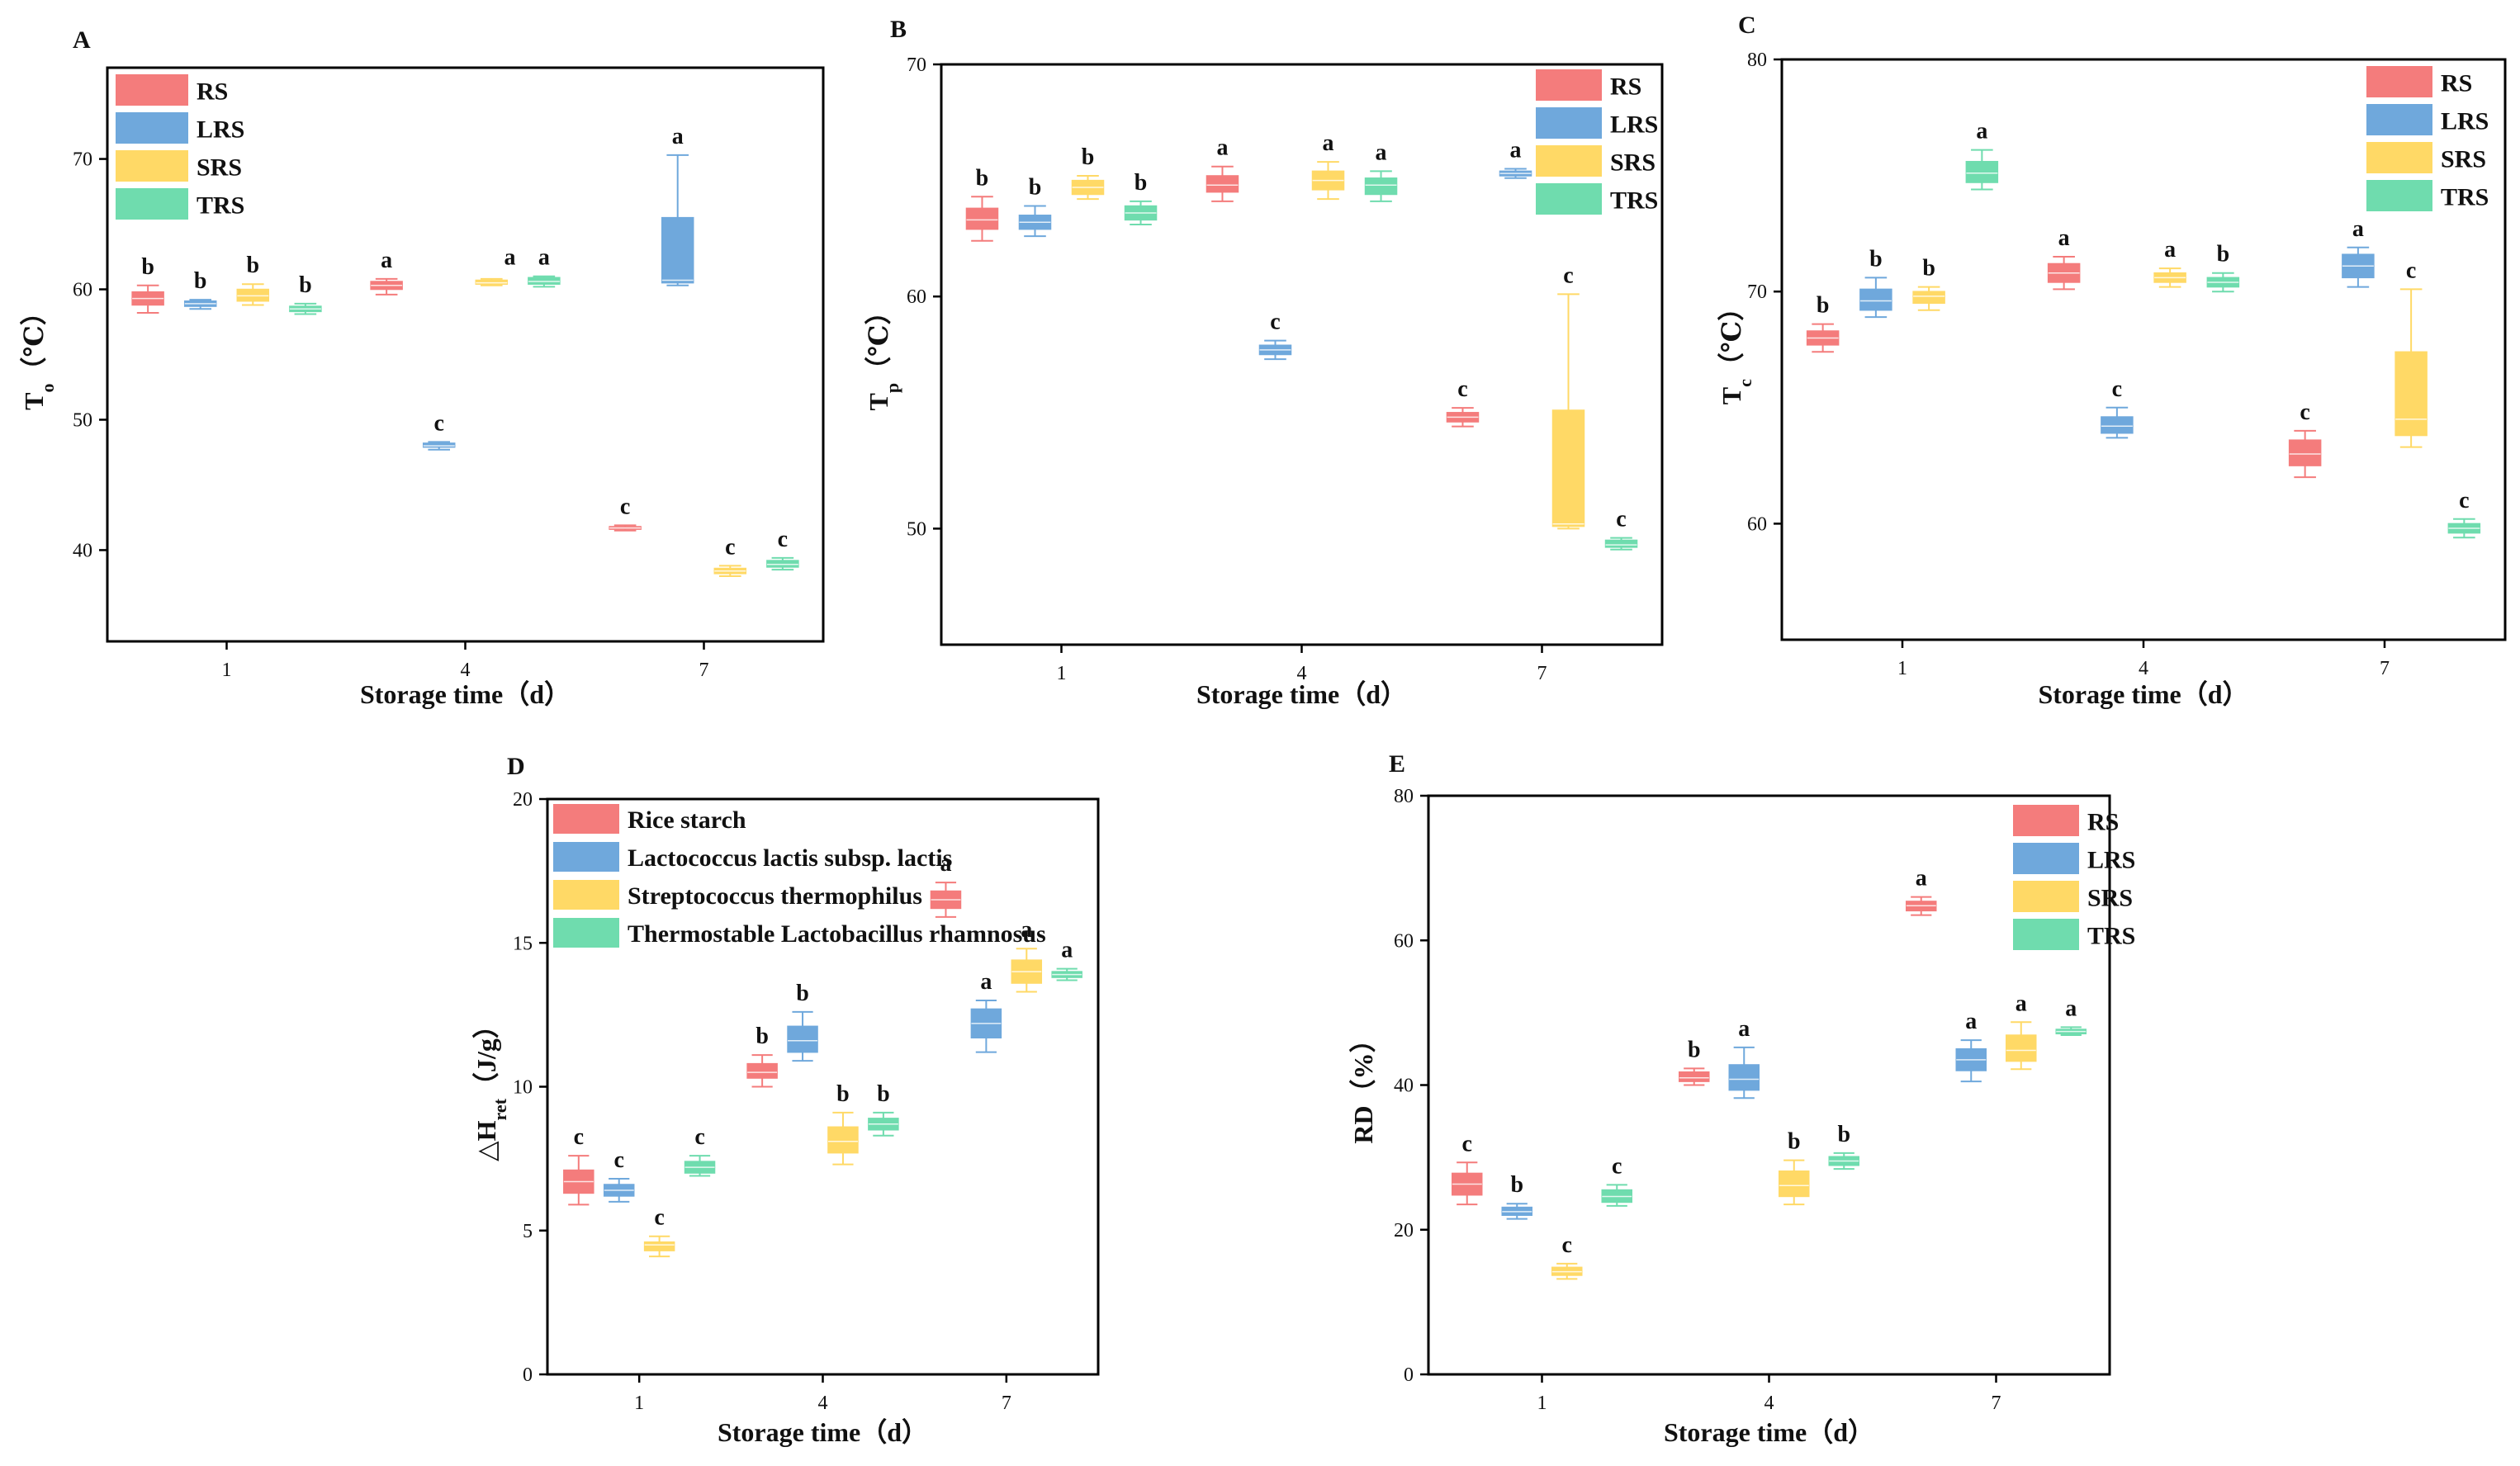  I want to click on legend-label: TRS, so click(220, 205).